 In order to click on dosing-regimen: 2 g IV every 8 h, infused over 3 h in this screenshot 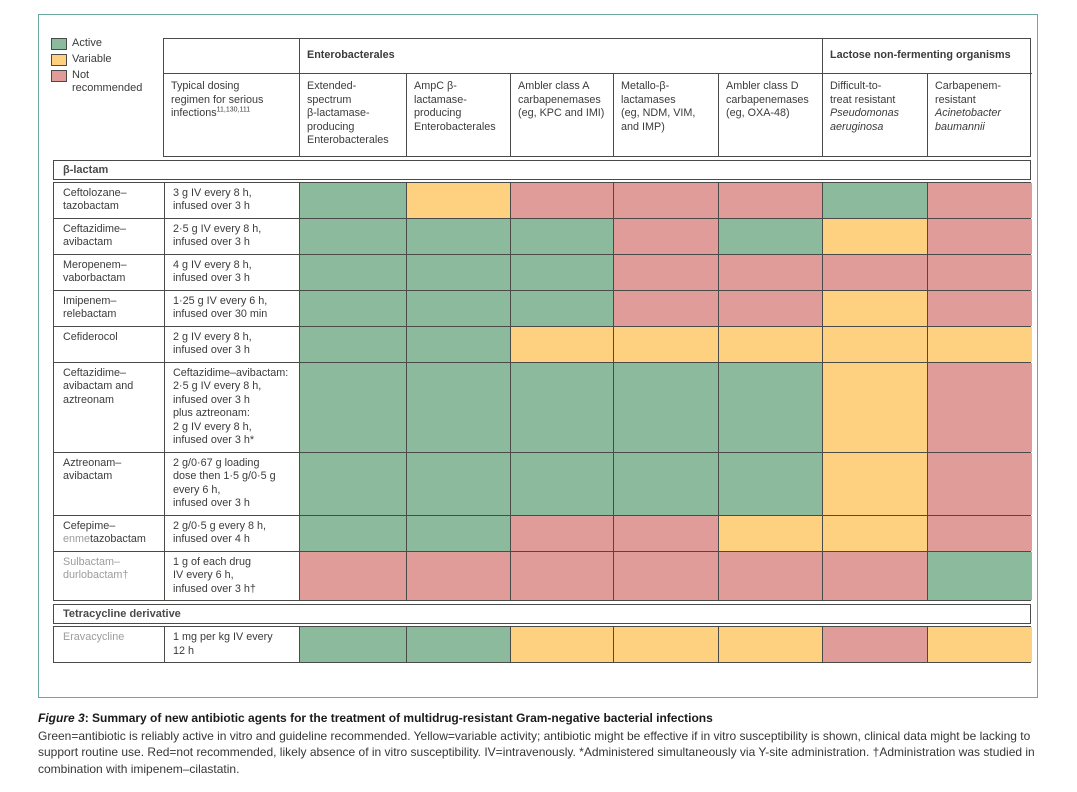, I will do `click(231, 344)`.